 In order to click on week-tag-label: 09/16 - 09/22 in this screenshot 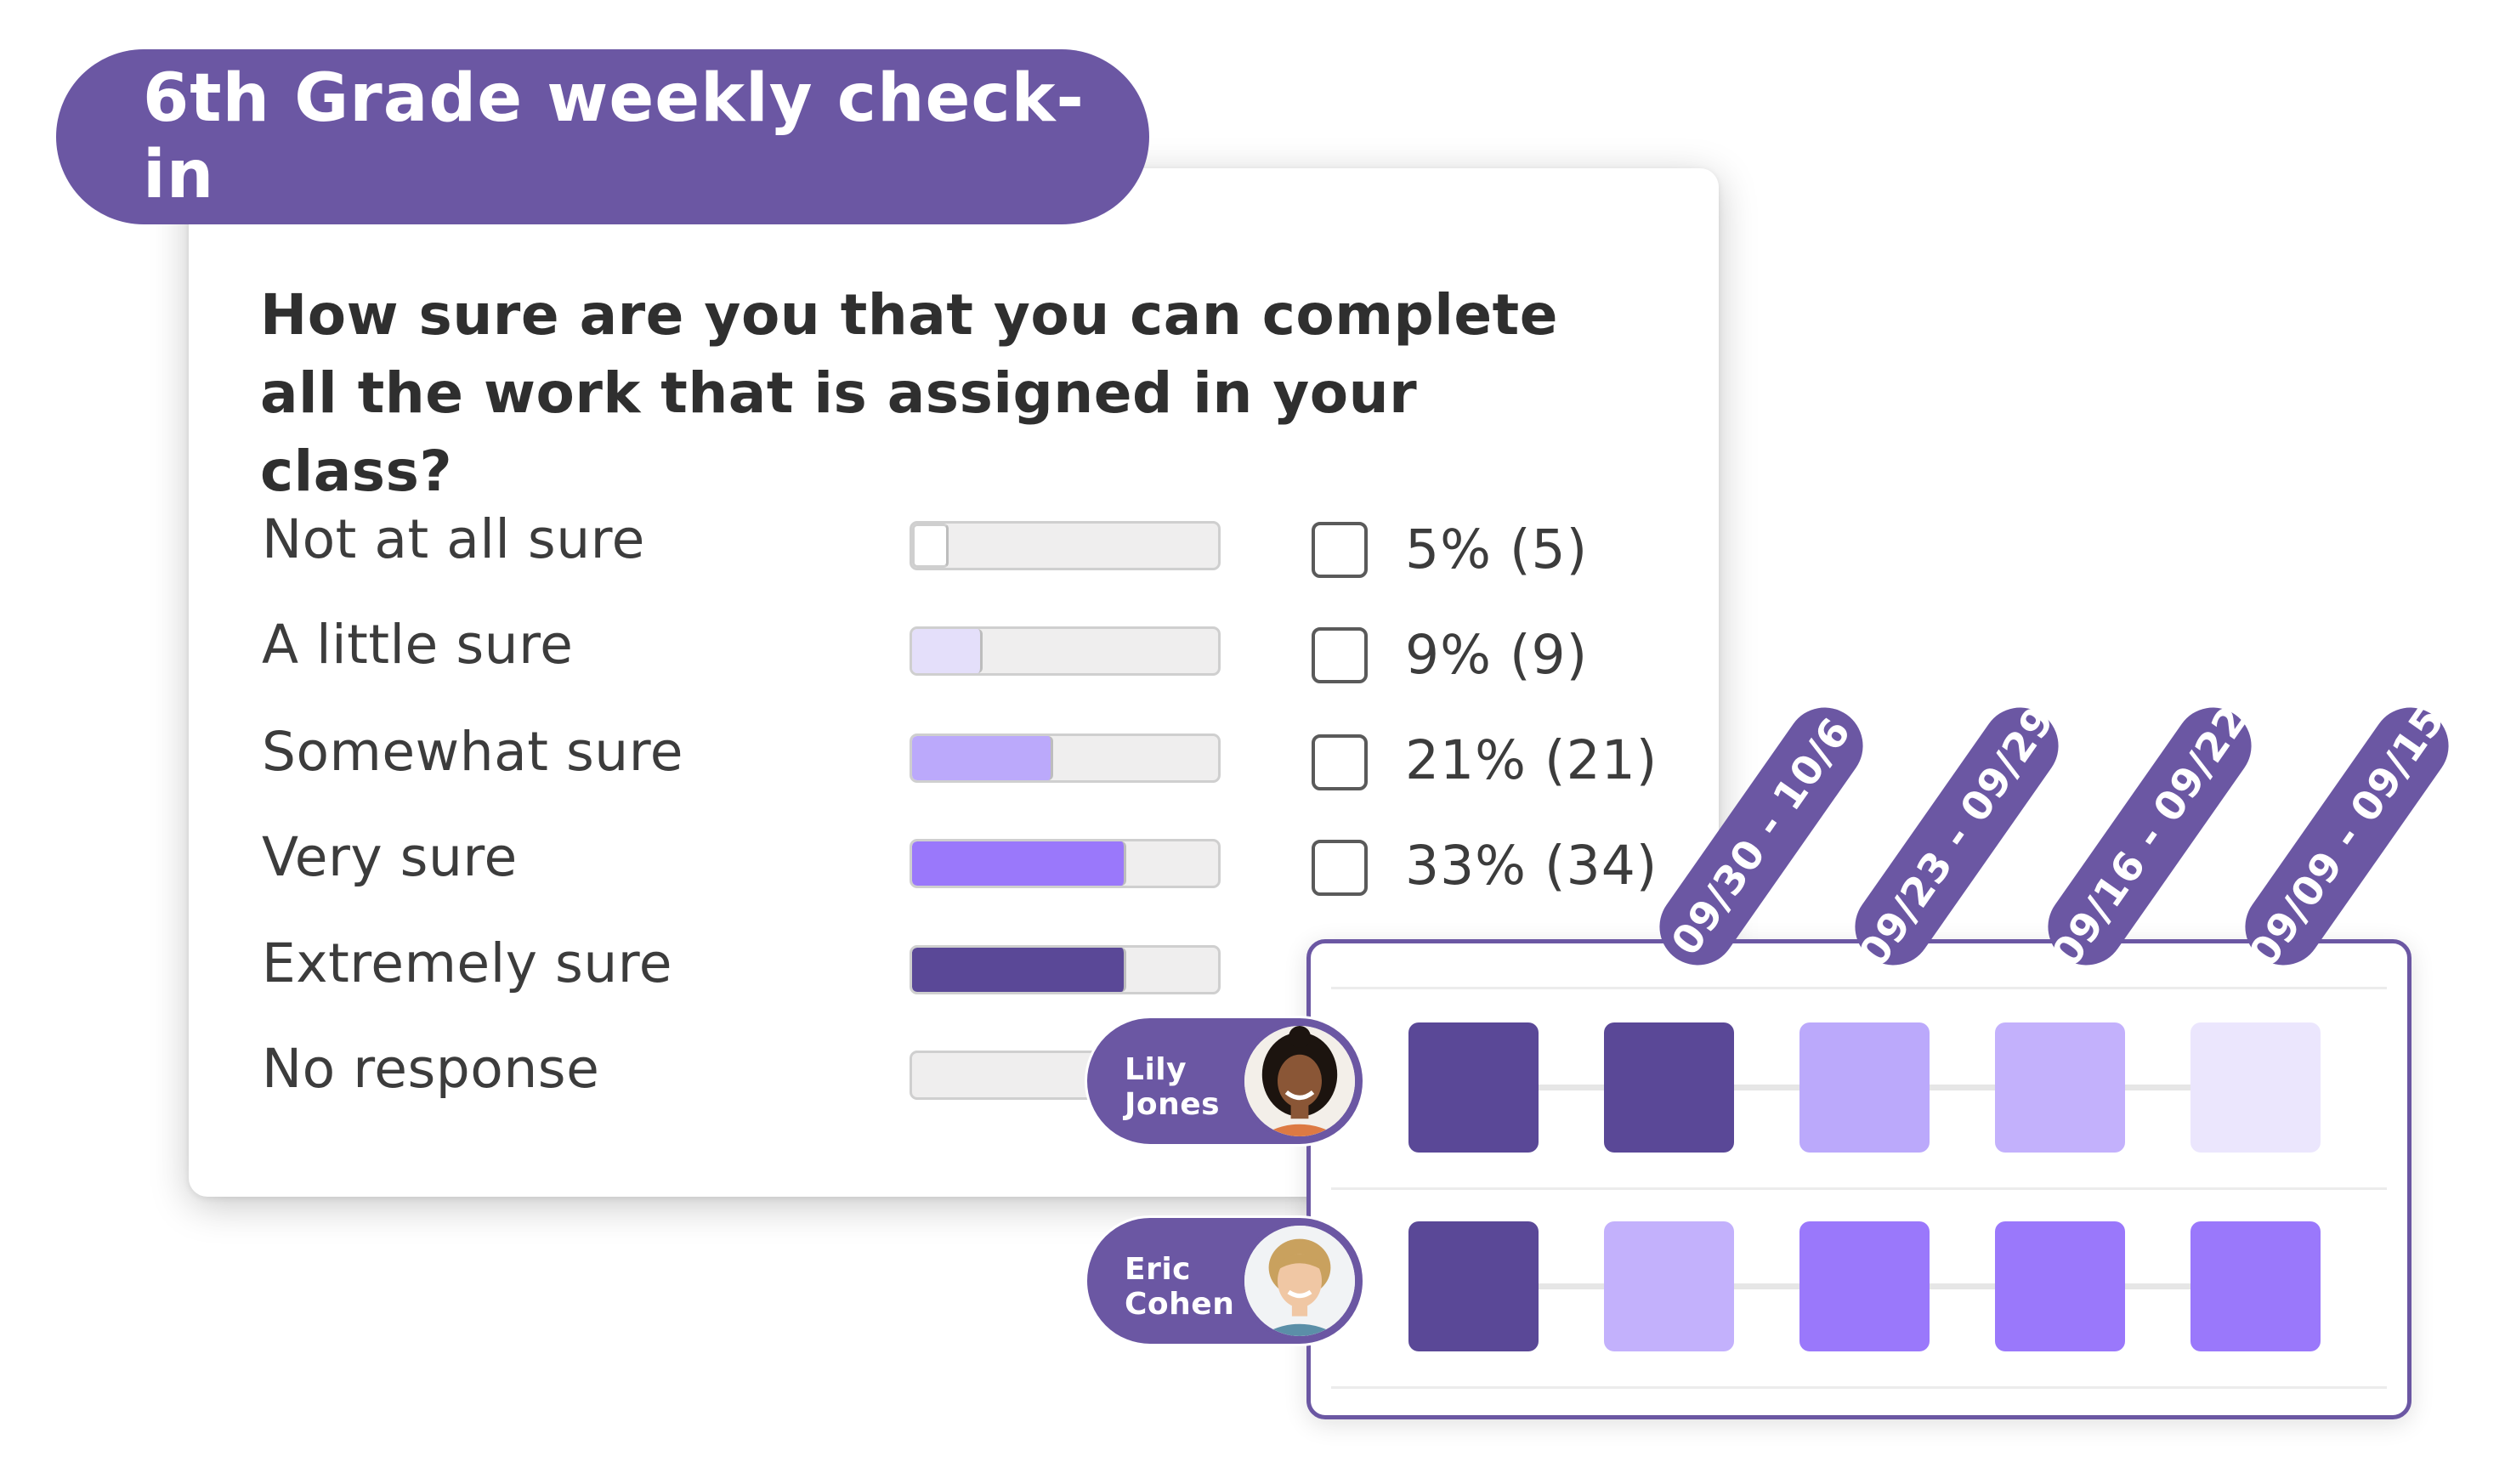, I will do `click(2150, 836)`.